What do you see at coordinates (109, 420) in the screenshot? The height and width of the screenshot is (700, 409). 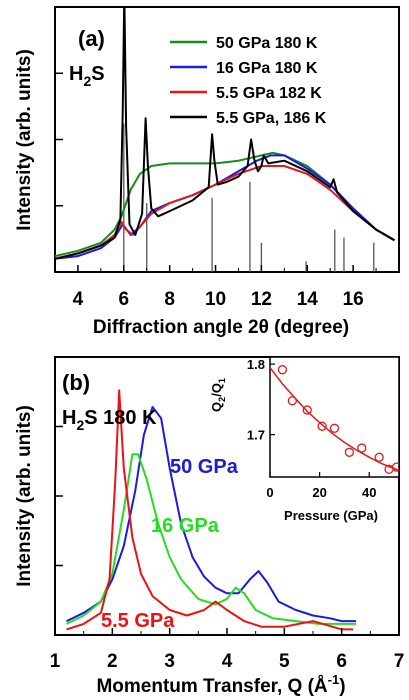 I see `panel-b-sample: H2S 180 K` at bounding box center [109, 420].